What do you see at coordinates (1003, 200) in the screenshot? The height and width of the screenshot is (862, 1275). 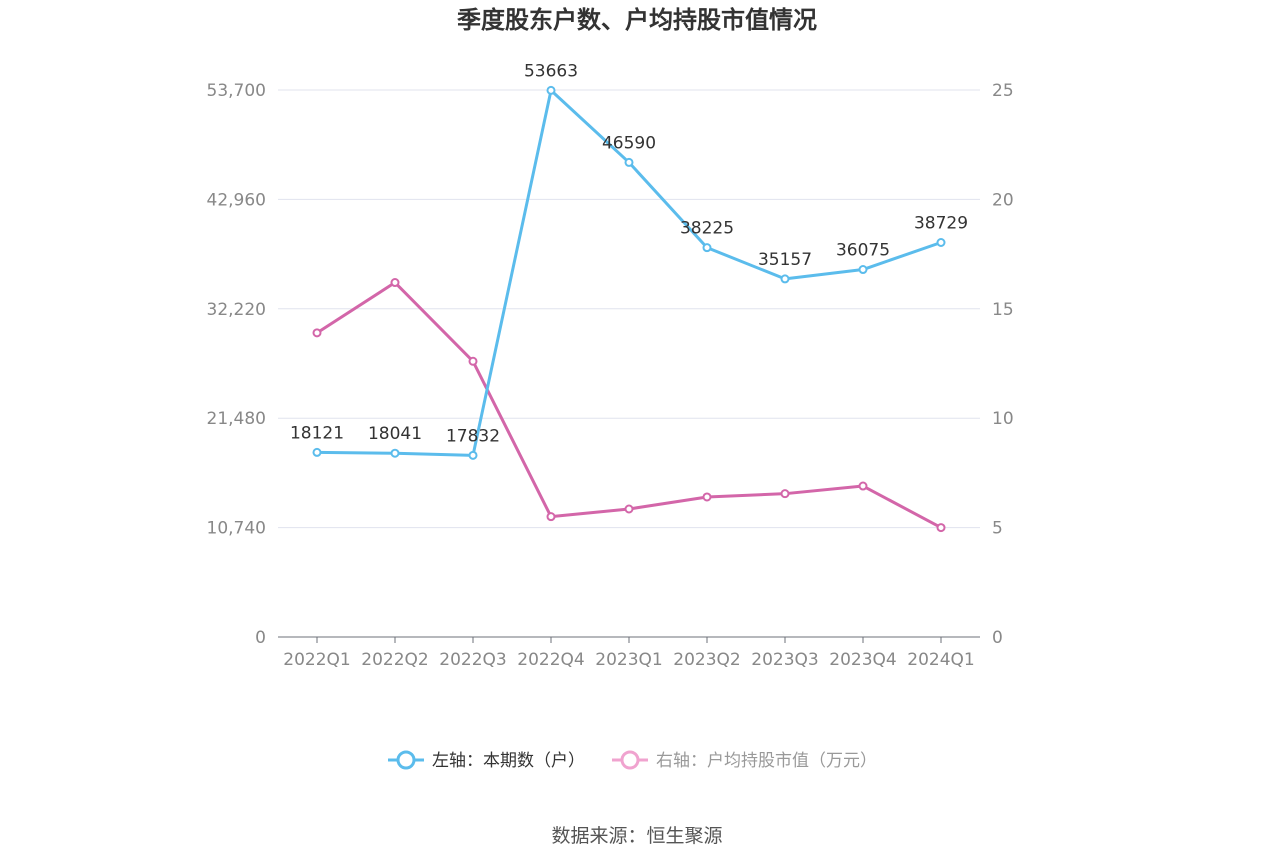 I see `right-tick-label: 20` at bounding box center [1003, 200].